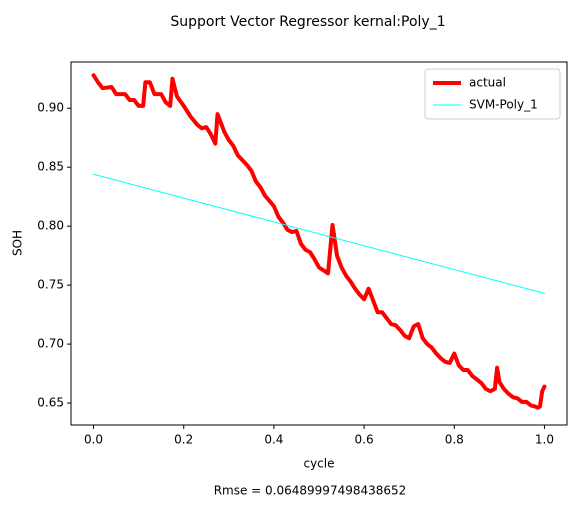 The image size is (576, 507). What do you see at coordinates (50, 403) in the screenshot?
I see `y-tick-label: 0.65` at bounding box center [50, 403].